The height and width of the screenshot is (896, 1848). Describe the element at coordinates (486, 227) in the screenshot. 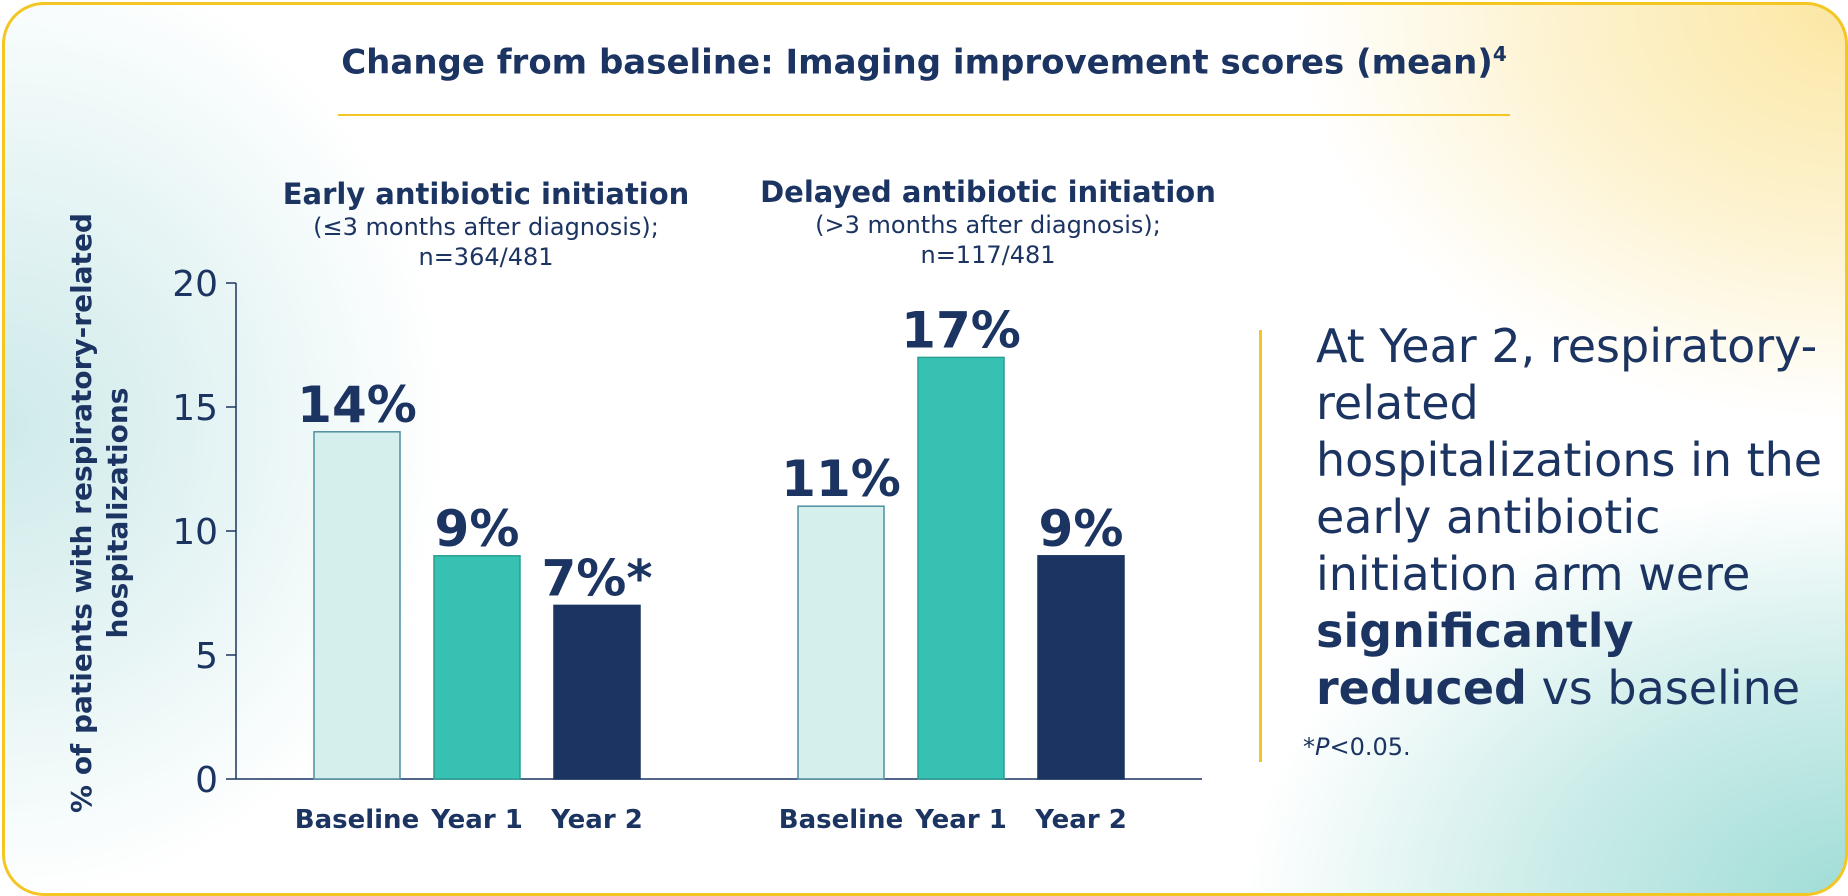

I see `group-subtitle: (≤3 months after diagnosis);` at that location.